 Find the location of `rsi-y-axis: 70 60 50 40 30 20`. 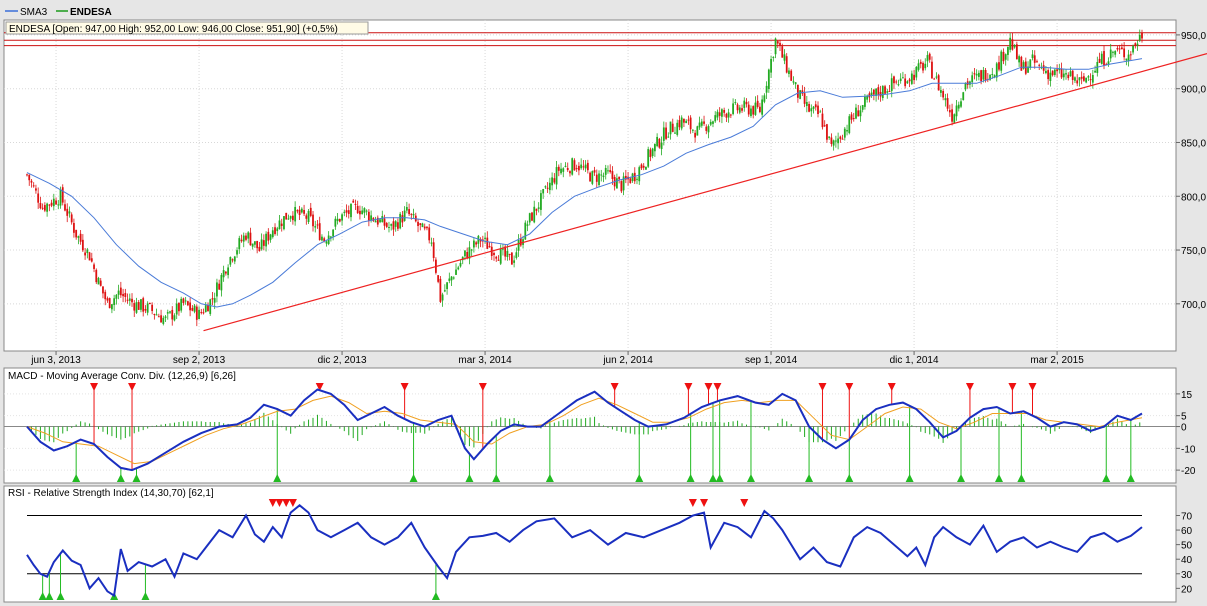

rsi-y-axis: 70 60 50 40 30 20 is located at coordinates (1184, 553).